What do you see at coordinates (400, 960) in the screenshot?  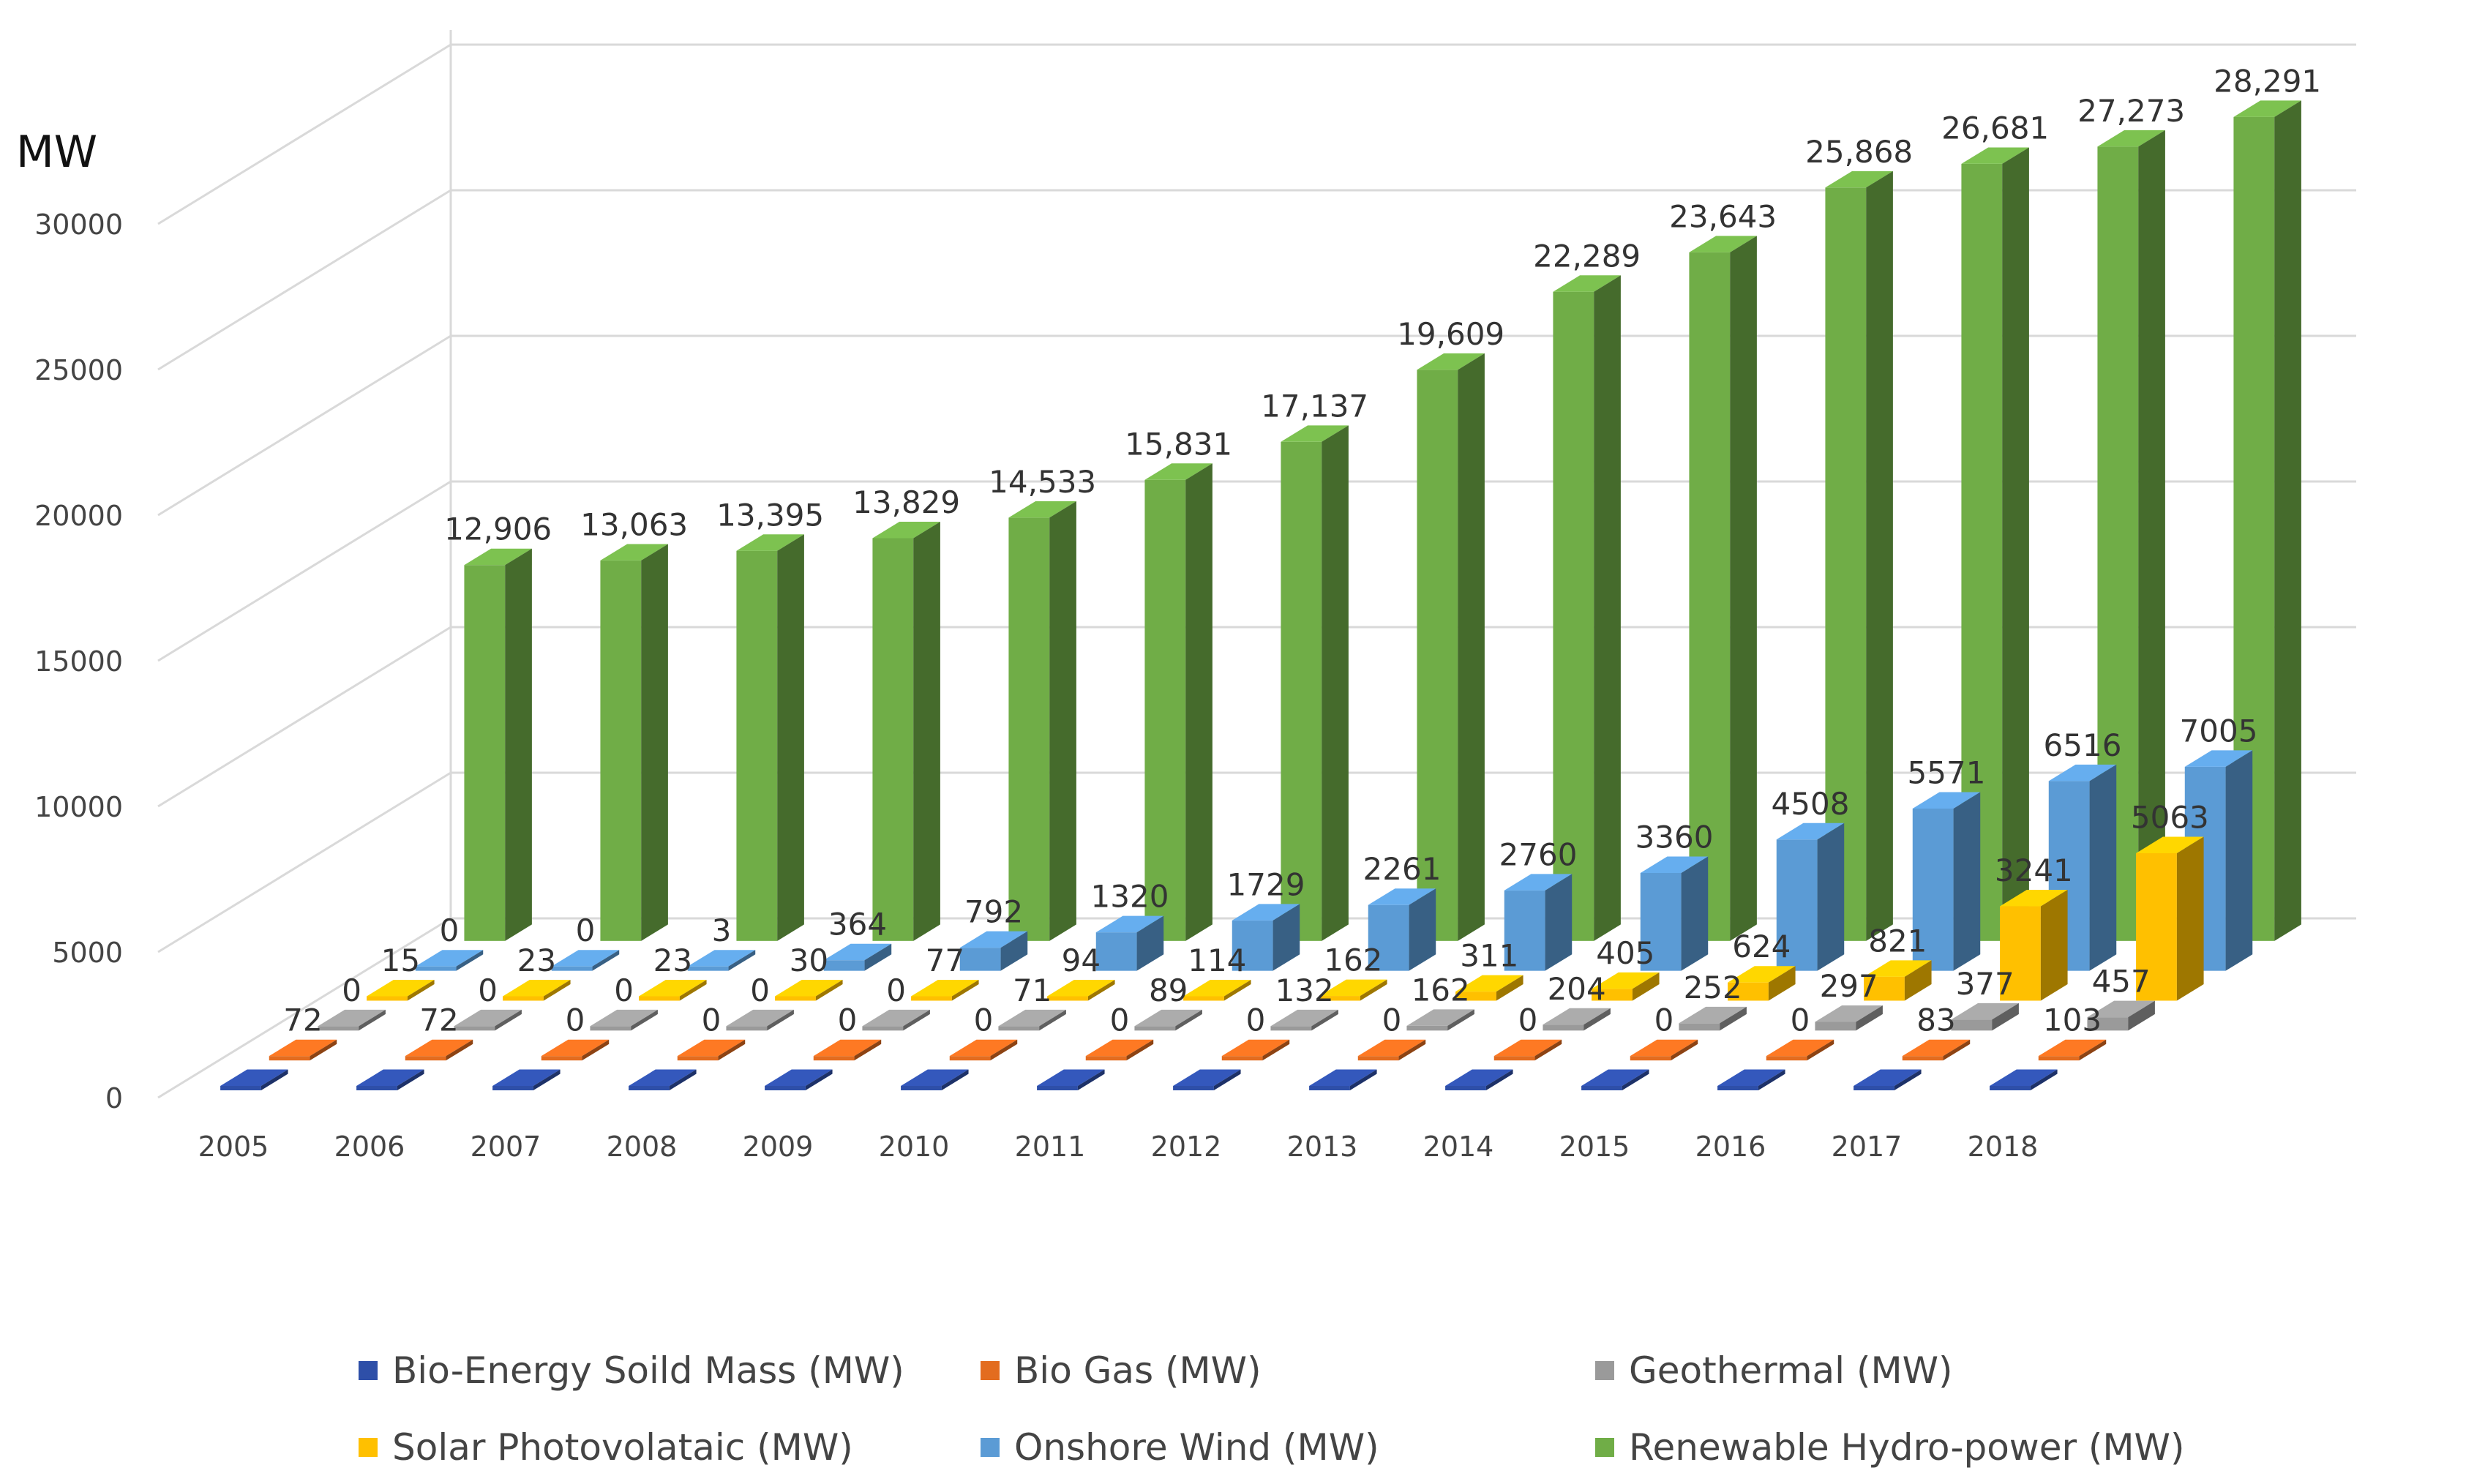 I see `data-label: 15` at bounding box center [400, 960].